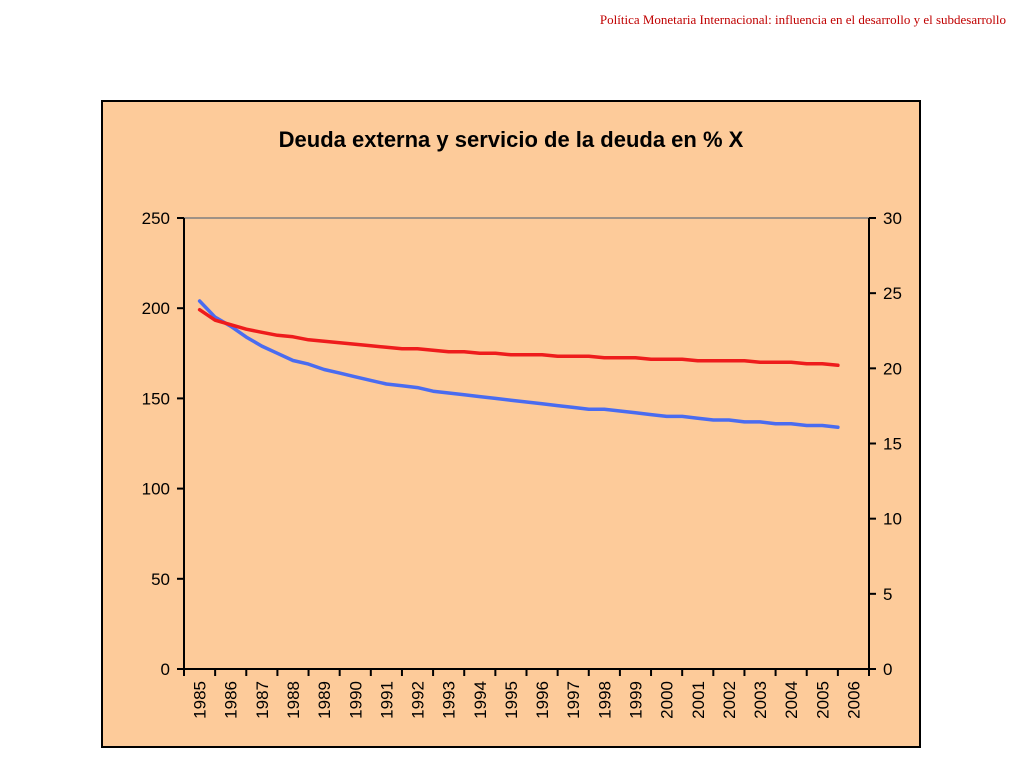 This screenshot has height=768, width=1024. Describe the element at coordinates (604, 700) in the screenshot. I see `x-tick-label: 1998` at that location.